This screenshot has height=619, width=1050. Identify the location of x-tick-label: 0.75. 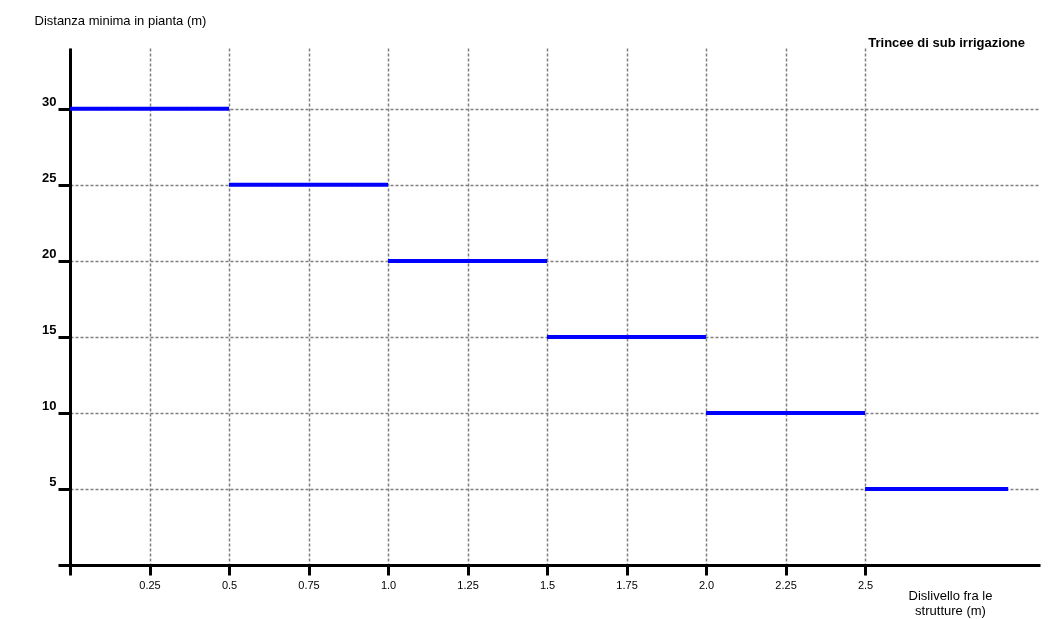
(309, 584).